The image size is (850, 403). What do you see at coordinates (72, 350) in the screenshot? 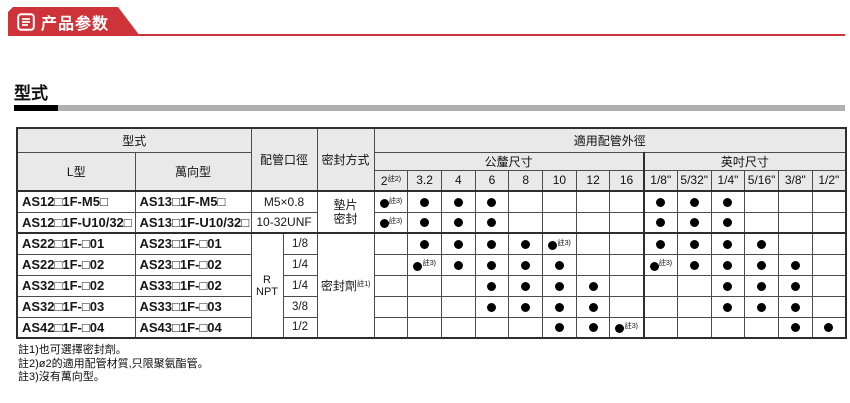
I see `footnote-1: 註1)也可選擇密封劑。` at bounding box center [72, 350].